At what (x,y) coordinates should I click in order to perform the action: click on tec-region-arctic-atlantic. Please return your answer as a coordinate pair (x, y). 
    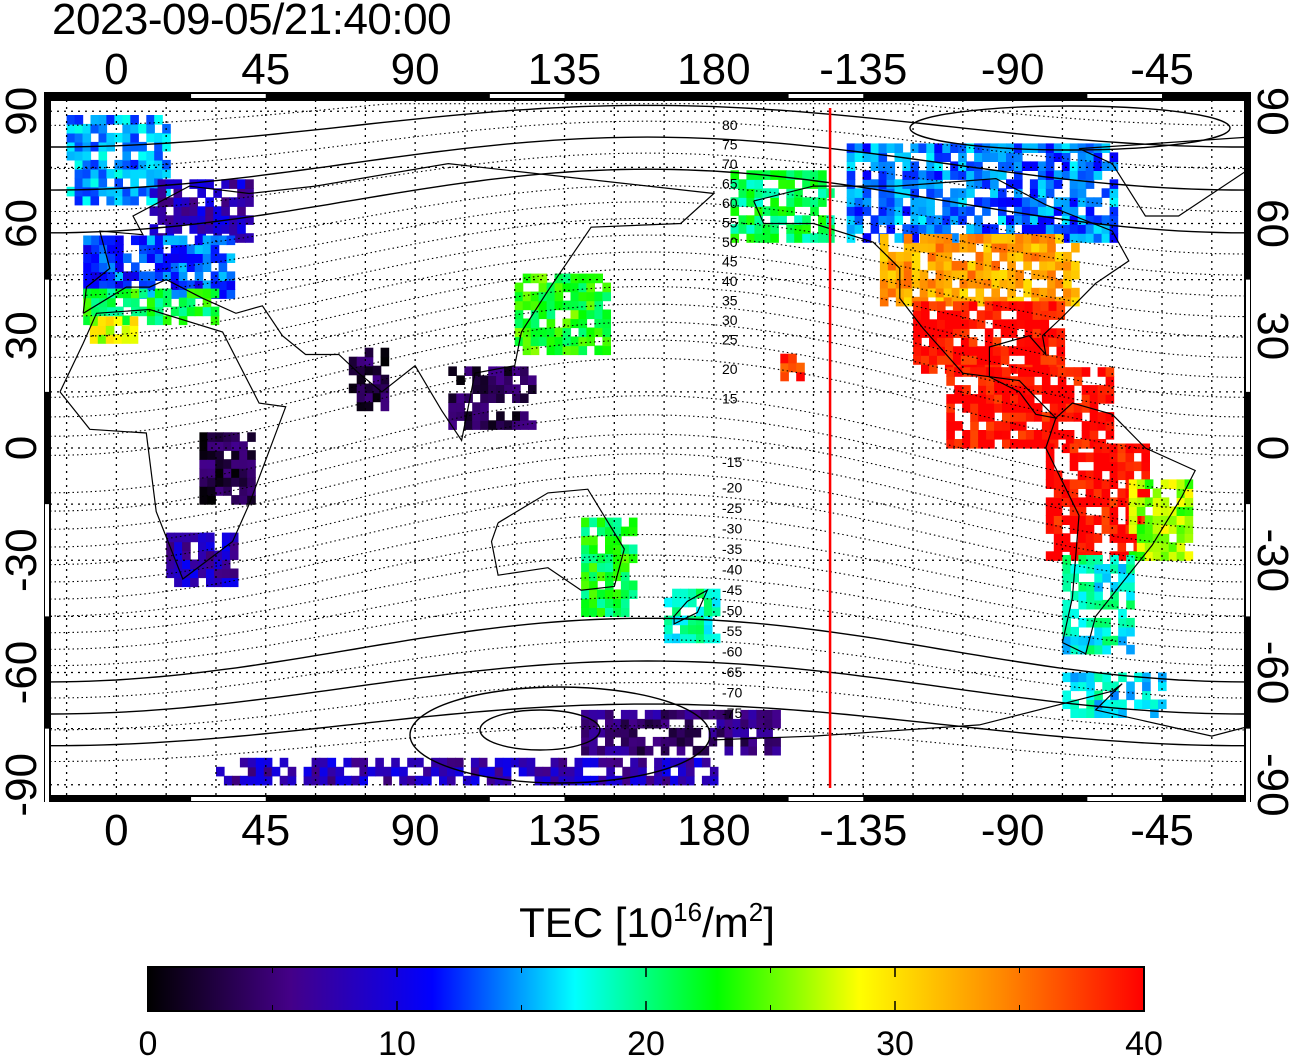
    Looking at the image, I should click on (118, 160).